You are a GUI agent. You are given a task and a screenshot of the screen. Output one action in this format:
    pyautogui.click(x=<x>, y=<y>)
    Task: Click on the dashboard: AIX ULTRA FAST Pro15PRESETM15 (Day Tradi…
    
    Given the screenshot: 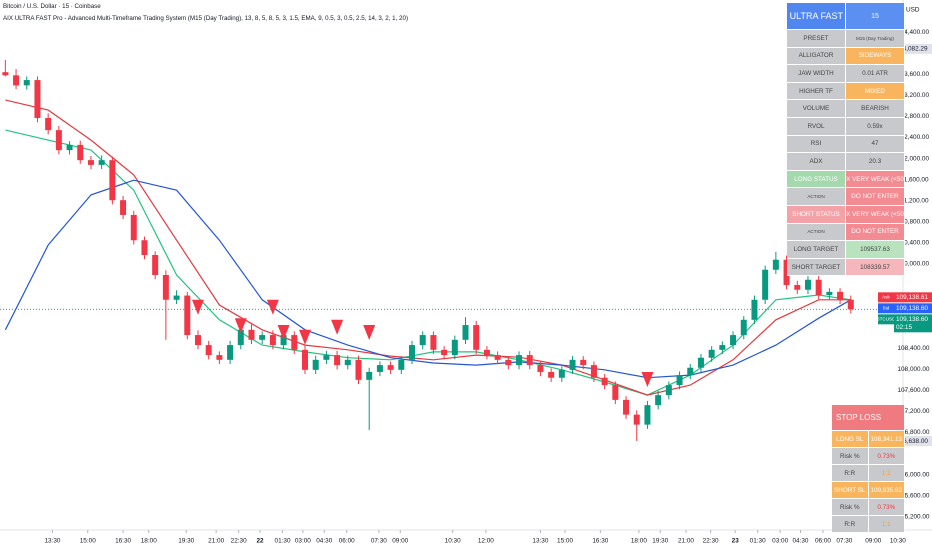 What is the action you would take?
    pyautogui.click(x=846, y=140)
    